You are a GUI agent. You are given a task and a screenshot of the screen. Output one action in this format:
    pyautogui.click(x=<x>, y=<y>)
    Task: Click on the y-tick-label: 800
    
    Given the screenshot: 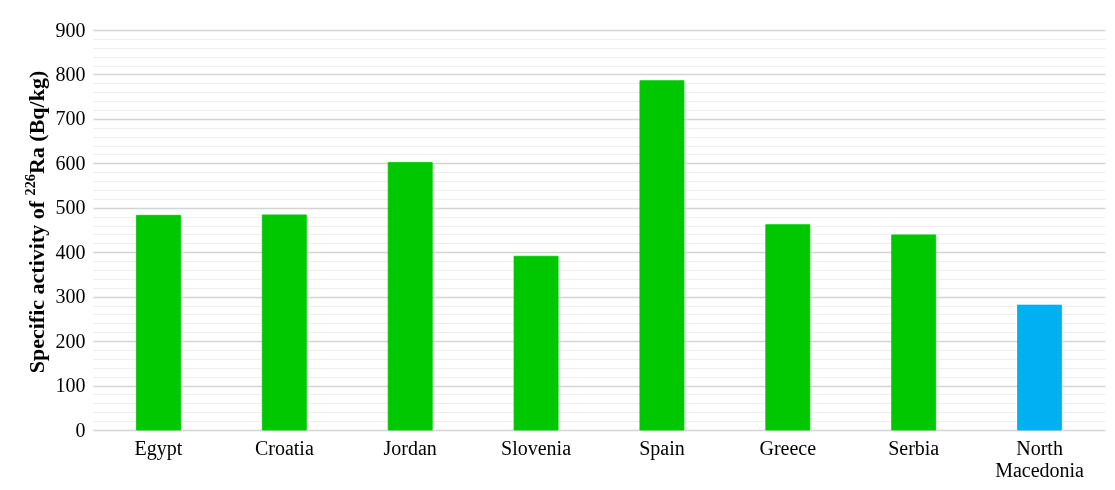 What is the action you would take?
    pyautogui.click(x=70, y=73)
    